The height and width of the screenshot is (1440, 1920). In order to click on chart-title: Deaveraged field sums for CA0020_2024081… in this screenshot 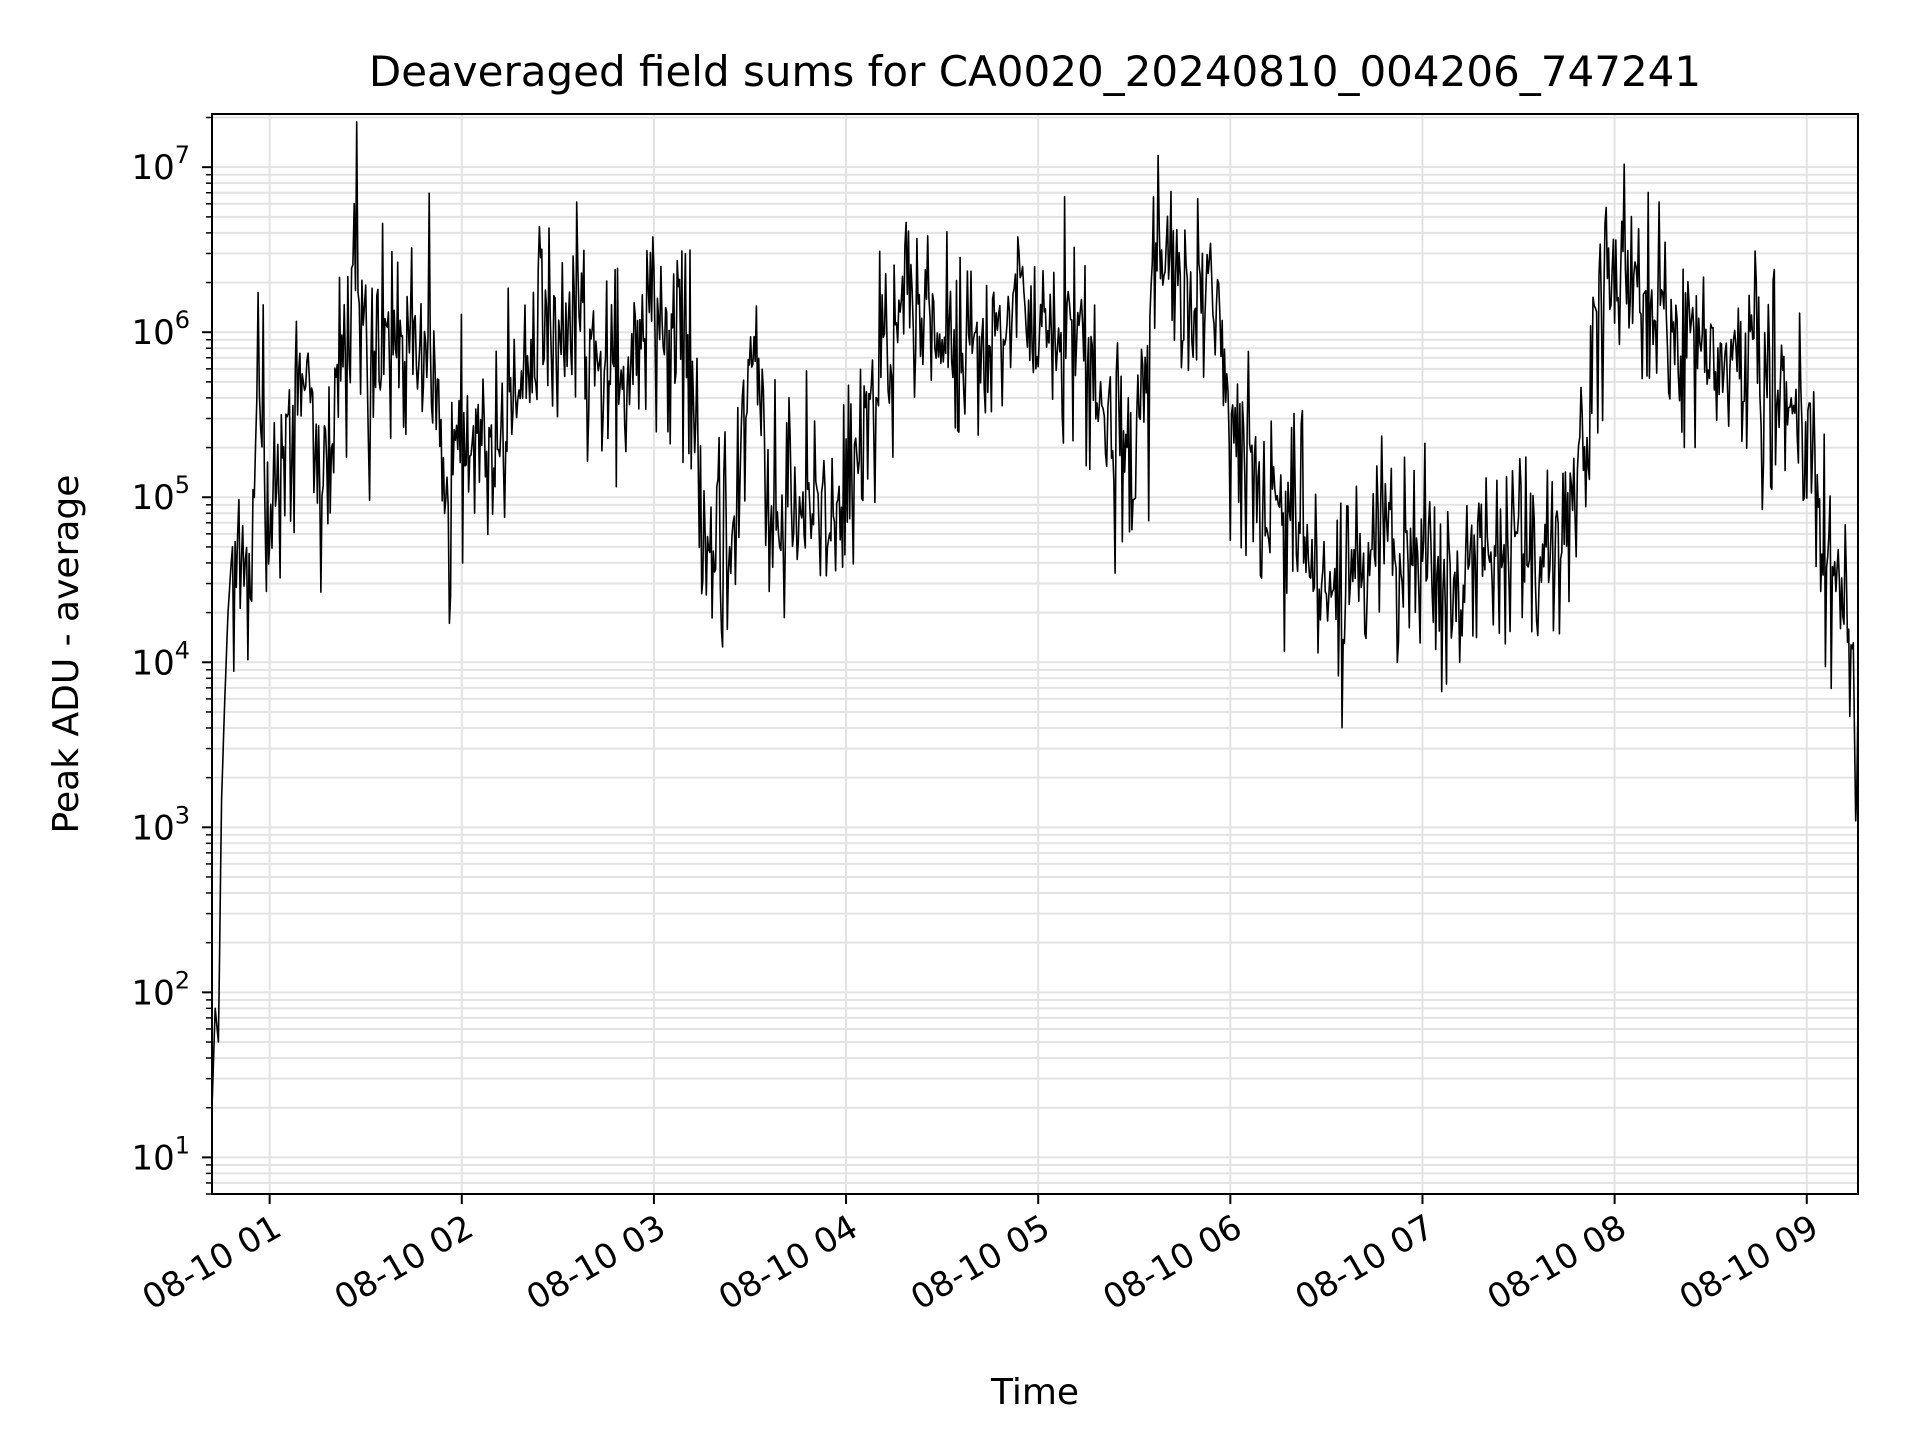, I will do `click(1035, 71)`.